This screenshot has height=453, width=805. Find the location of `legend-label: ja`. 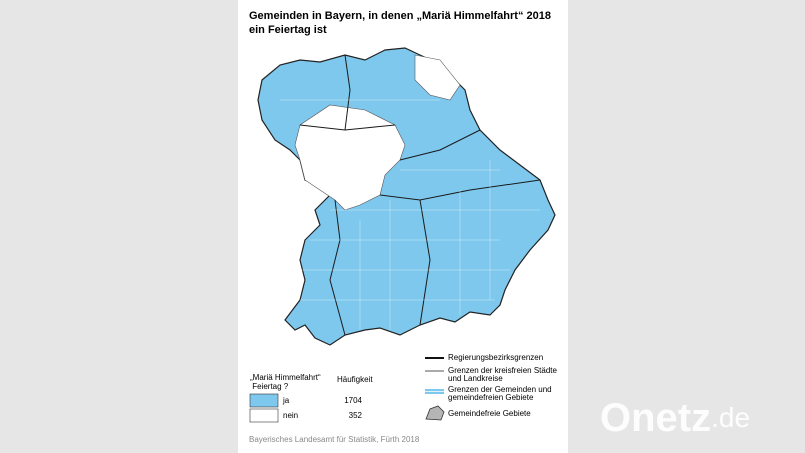

legend-label: ja is located at coordinates (286, 400).